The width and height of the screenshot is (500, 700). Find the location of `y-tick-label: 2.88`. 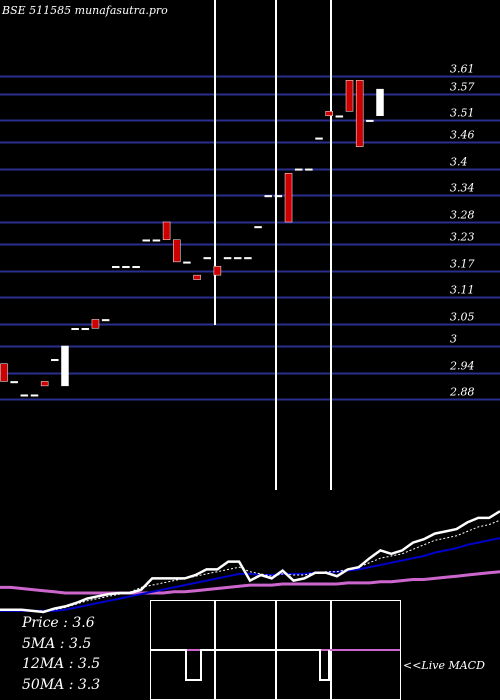

y-tick-label: 2.88 is located at coordinates (462, 392).